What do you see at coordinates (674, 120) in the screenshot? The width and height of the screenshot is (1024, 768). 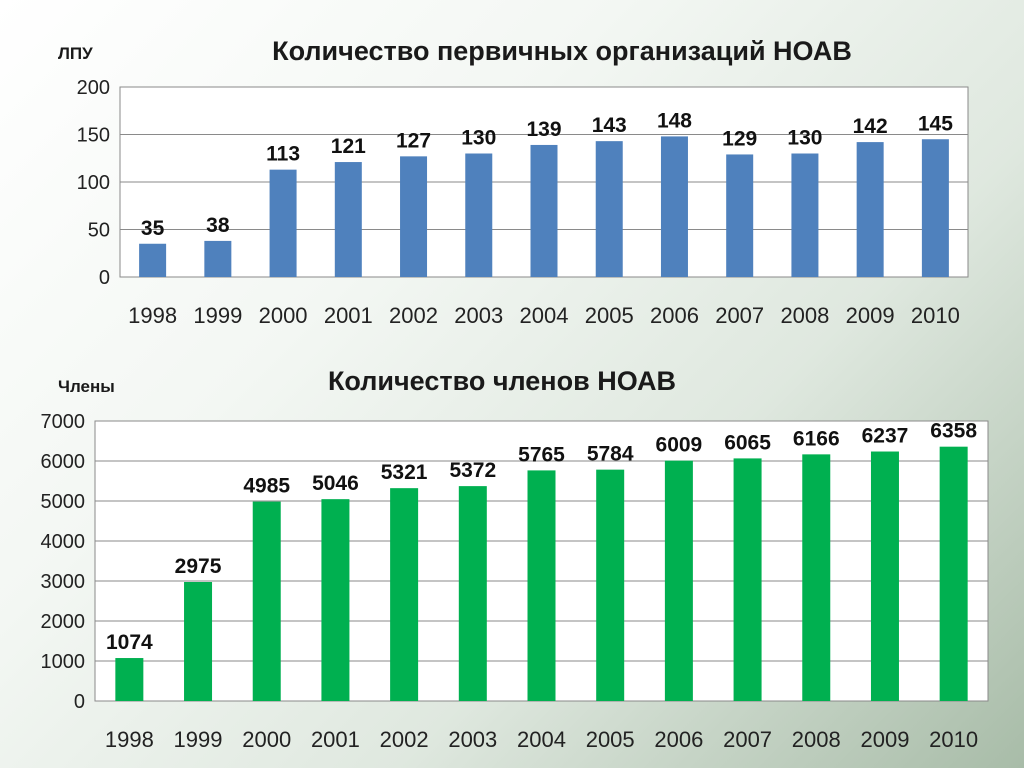 I see `c1-data-label: 148` at bounding box center [674, 120].